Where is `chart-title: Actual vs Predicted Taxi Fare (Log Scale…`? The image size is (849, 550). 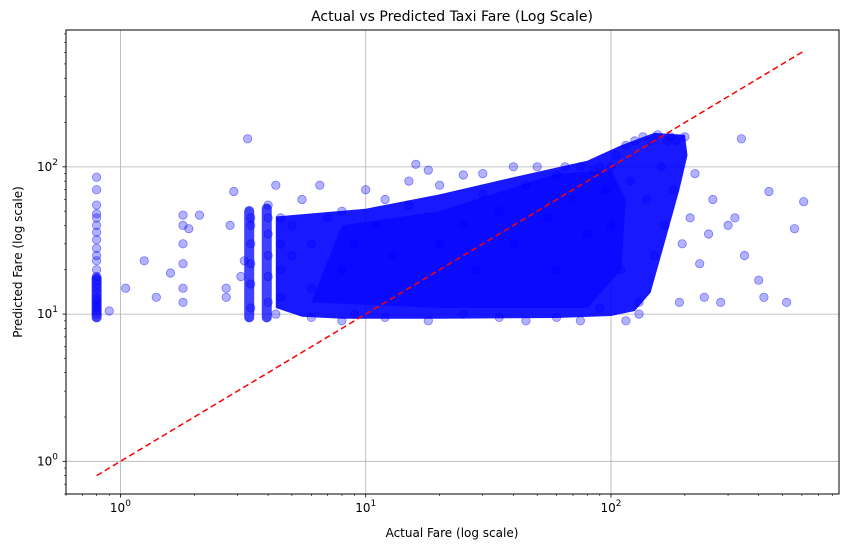
chart-title: Actual vs Predicted Taxi Fare (Log Scale… is located at coordinates (452, 17).